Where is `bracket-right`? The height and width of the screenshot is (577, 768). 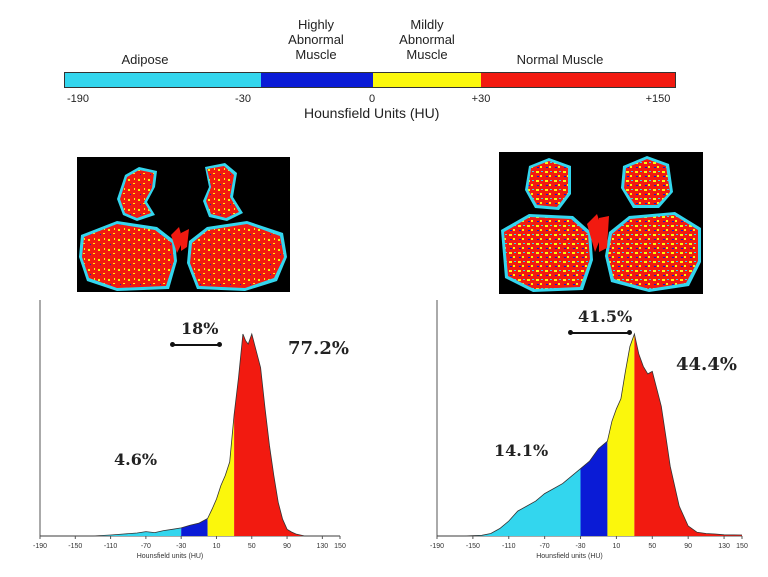 bracket-right is located at coordinates (600, 332).